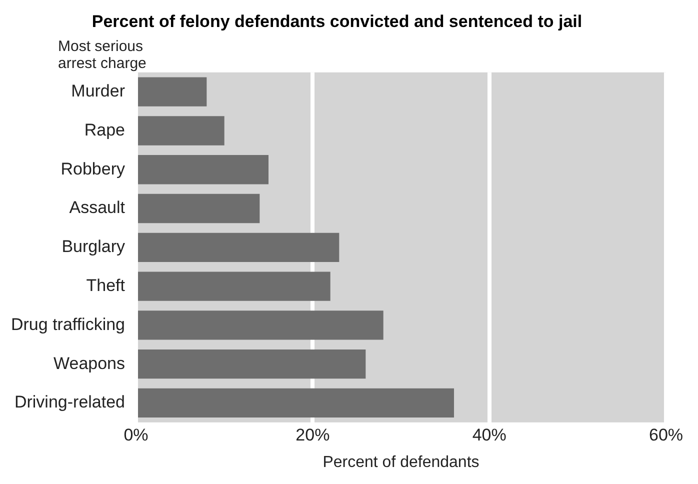 Image resolution: width=698 pixels, height=484 pixels. What do you see at coordinates (106, 285) in the screenshot?
I see `y-tick-label: Theft` at bounding box center [106, 285].